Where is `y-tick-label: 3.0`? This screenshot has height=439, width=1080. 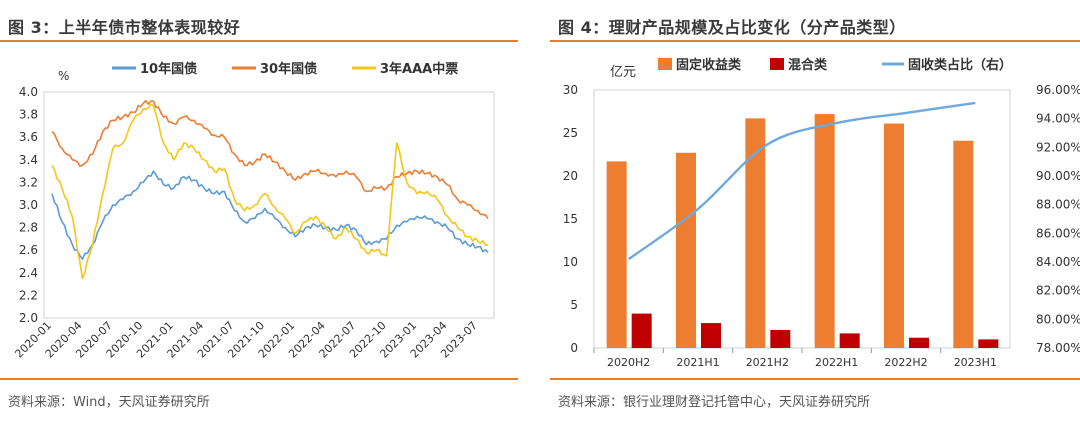 y-tick-label: 3.0 is located at coordinates (28, 205).